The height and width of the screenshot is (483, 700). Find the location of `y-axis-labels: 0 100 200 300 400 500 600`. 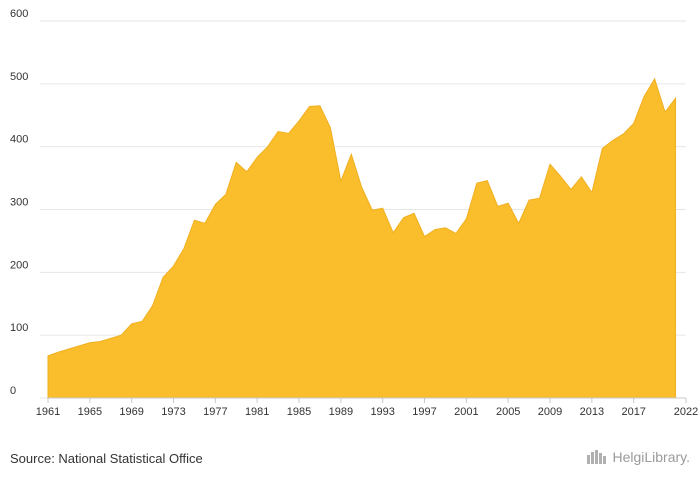

y-axis-labels: 0 100 200 300 400 500 600 is located at coordinates (19, 202).